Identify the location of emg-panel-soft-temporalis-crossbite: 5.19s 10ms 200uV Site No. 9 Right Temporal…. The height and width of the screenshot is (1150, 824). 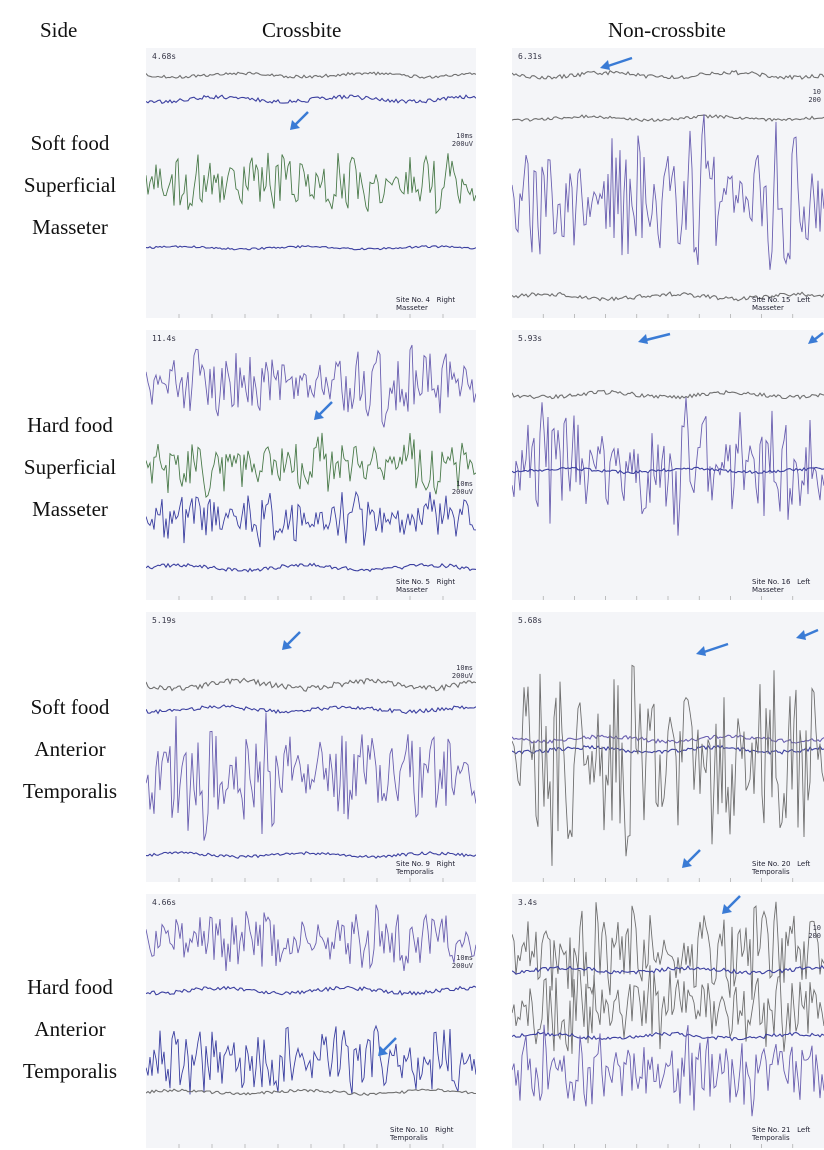
(311, 747).